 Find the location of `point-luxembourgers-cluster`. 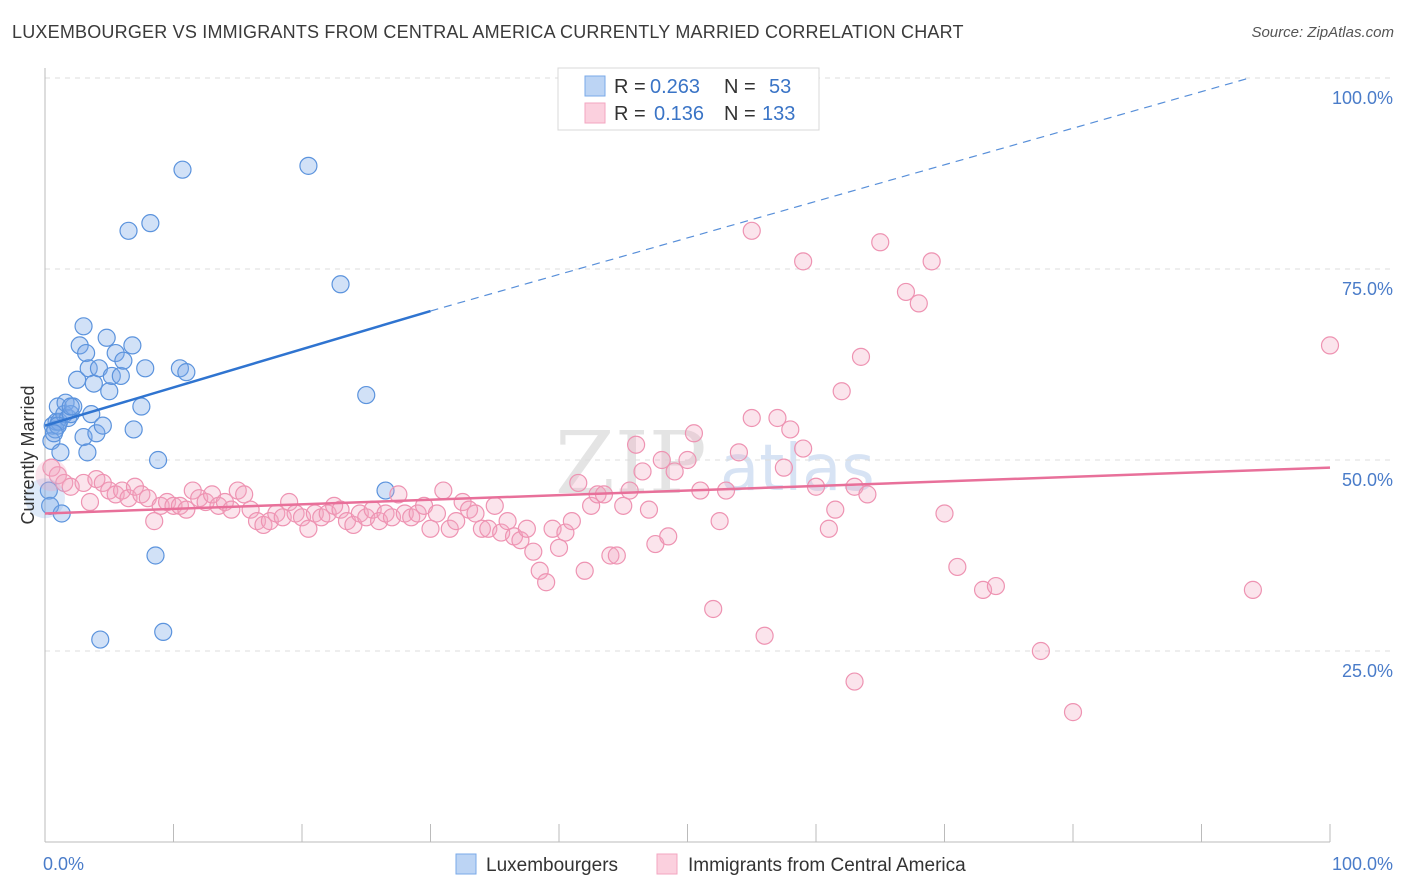

point-luxembourgers-cluster is located at coordinates (45, 498).